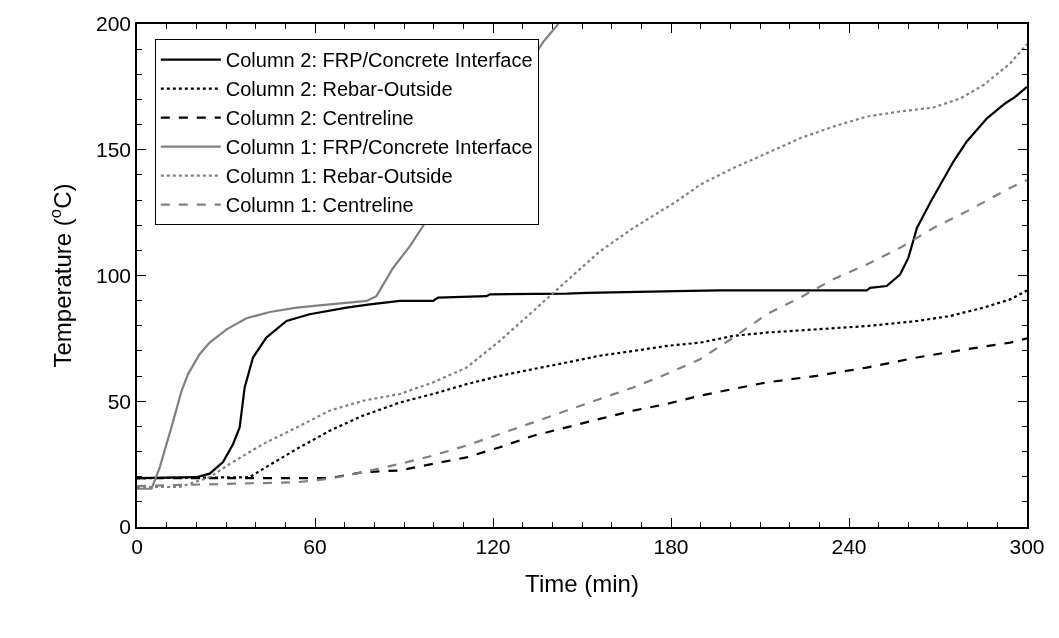 The width and height of the screenshot is (1059, 638). What do you see at coordinates (125, 527) in the screenshot?
I see `y-tick-label: 0` at bounding box center [125, 527].